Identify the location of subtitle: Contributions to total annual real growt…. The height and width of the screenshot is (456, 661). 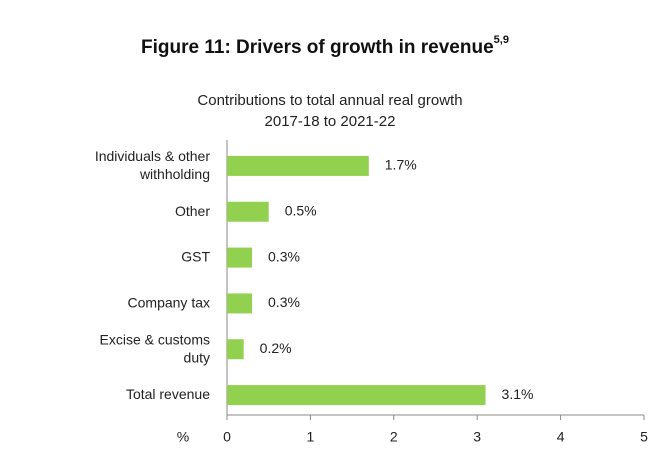
(329, 100).